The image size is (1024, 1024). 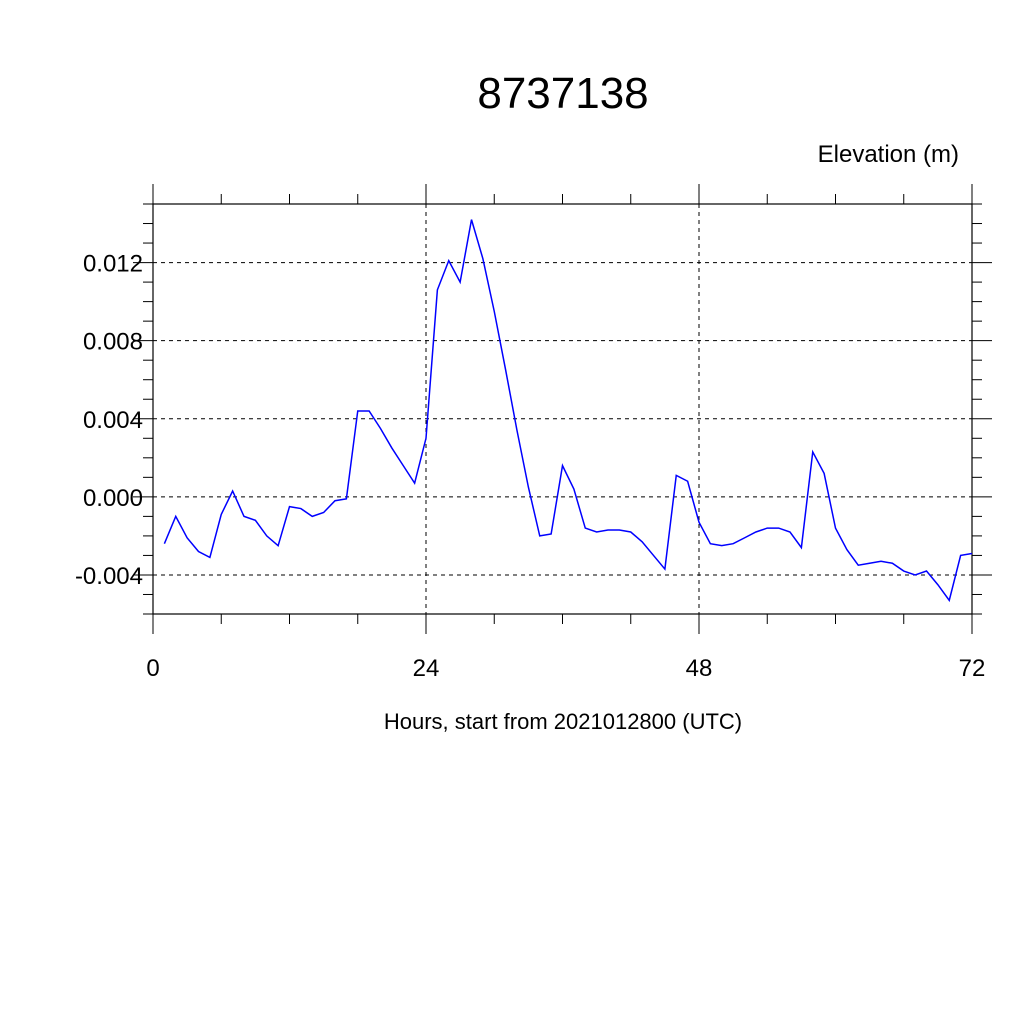 What do you see at coordinates (699, 668) in the screenshot?
I see `x-tick-label: 48` at bounding box center [699, 668].